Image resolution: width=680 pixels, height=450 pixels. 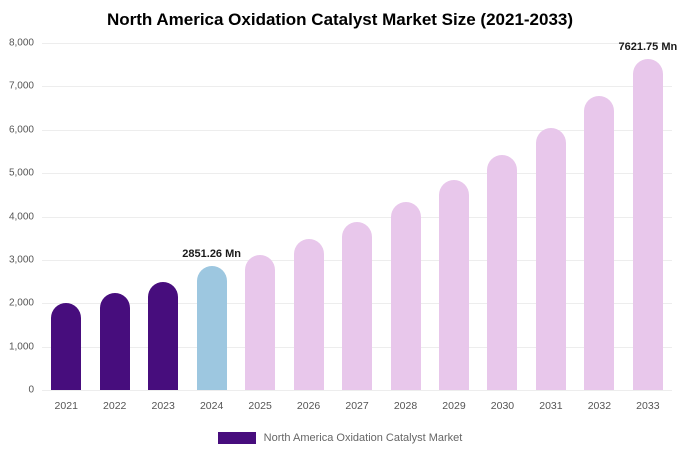 I want to click on x-tick-label-2027: 2027, so click(x=357, y=406).